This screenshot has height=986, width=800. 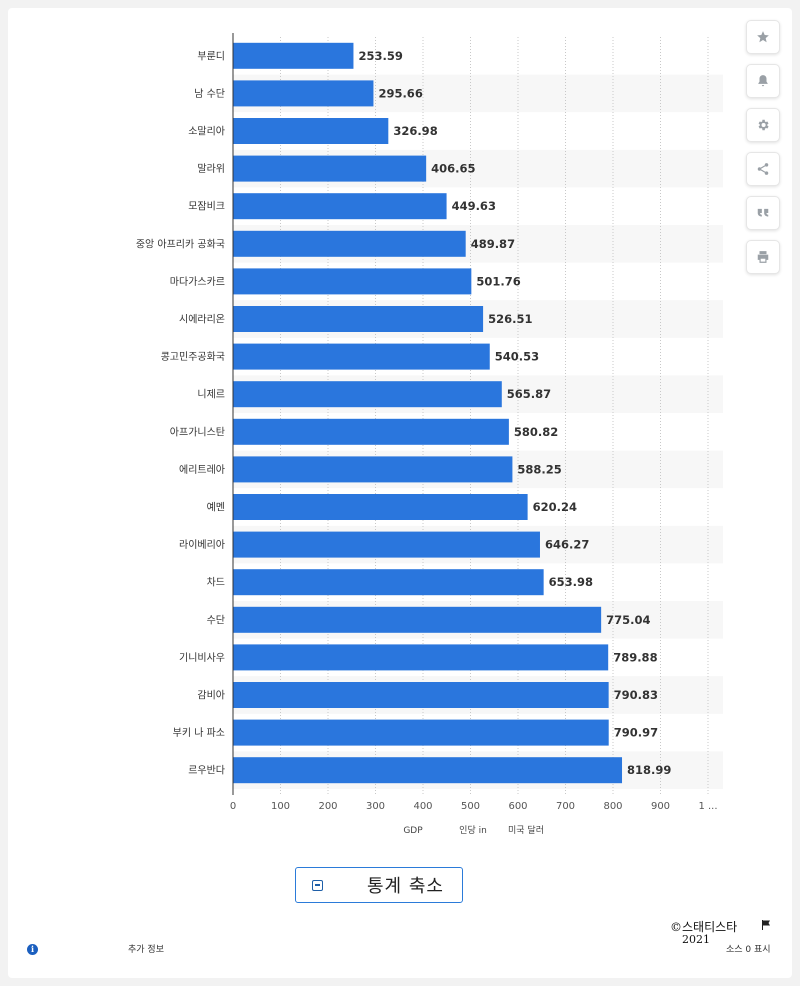 What do you see at coordinates (422, 806) in the screenshot?
I see `x-tick-label: 400` at bounding box center [422, 806].